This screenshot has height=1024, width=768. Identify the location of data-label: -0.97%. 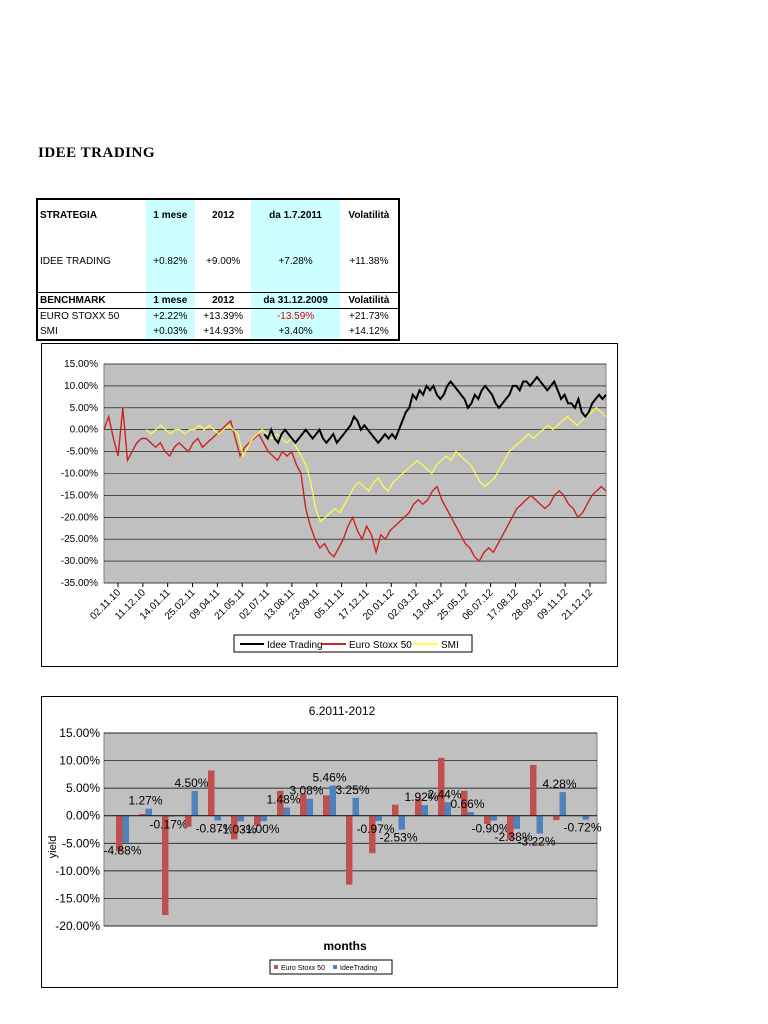
(375, 829).